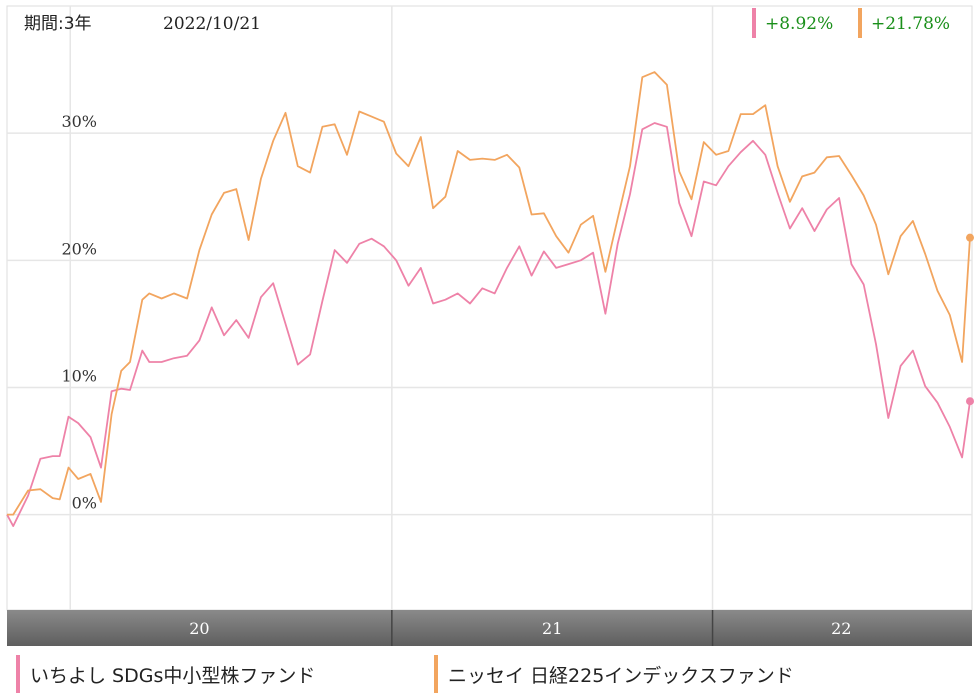  Describe the element at coordinates (79, 312) in the screenshot. I see `y-axis-ticks: 0% 10% 20% 30%` at that location.